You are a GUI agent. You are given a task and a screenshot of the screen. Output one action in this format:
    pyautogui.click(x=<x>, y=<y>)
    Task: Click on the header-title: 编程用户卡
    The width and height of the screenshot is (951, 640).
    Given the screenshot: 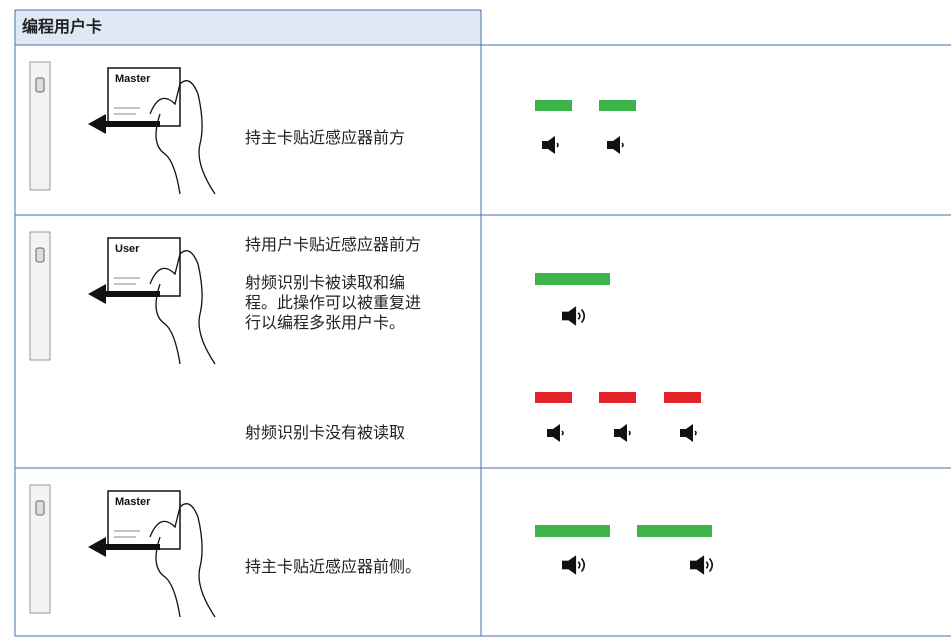 What is the action you would take?
    pyautogui.click(x=62, y=26)
    